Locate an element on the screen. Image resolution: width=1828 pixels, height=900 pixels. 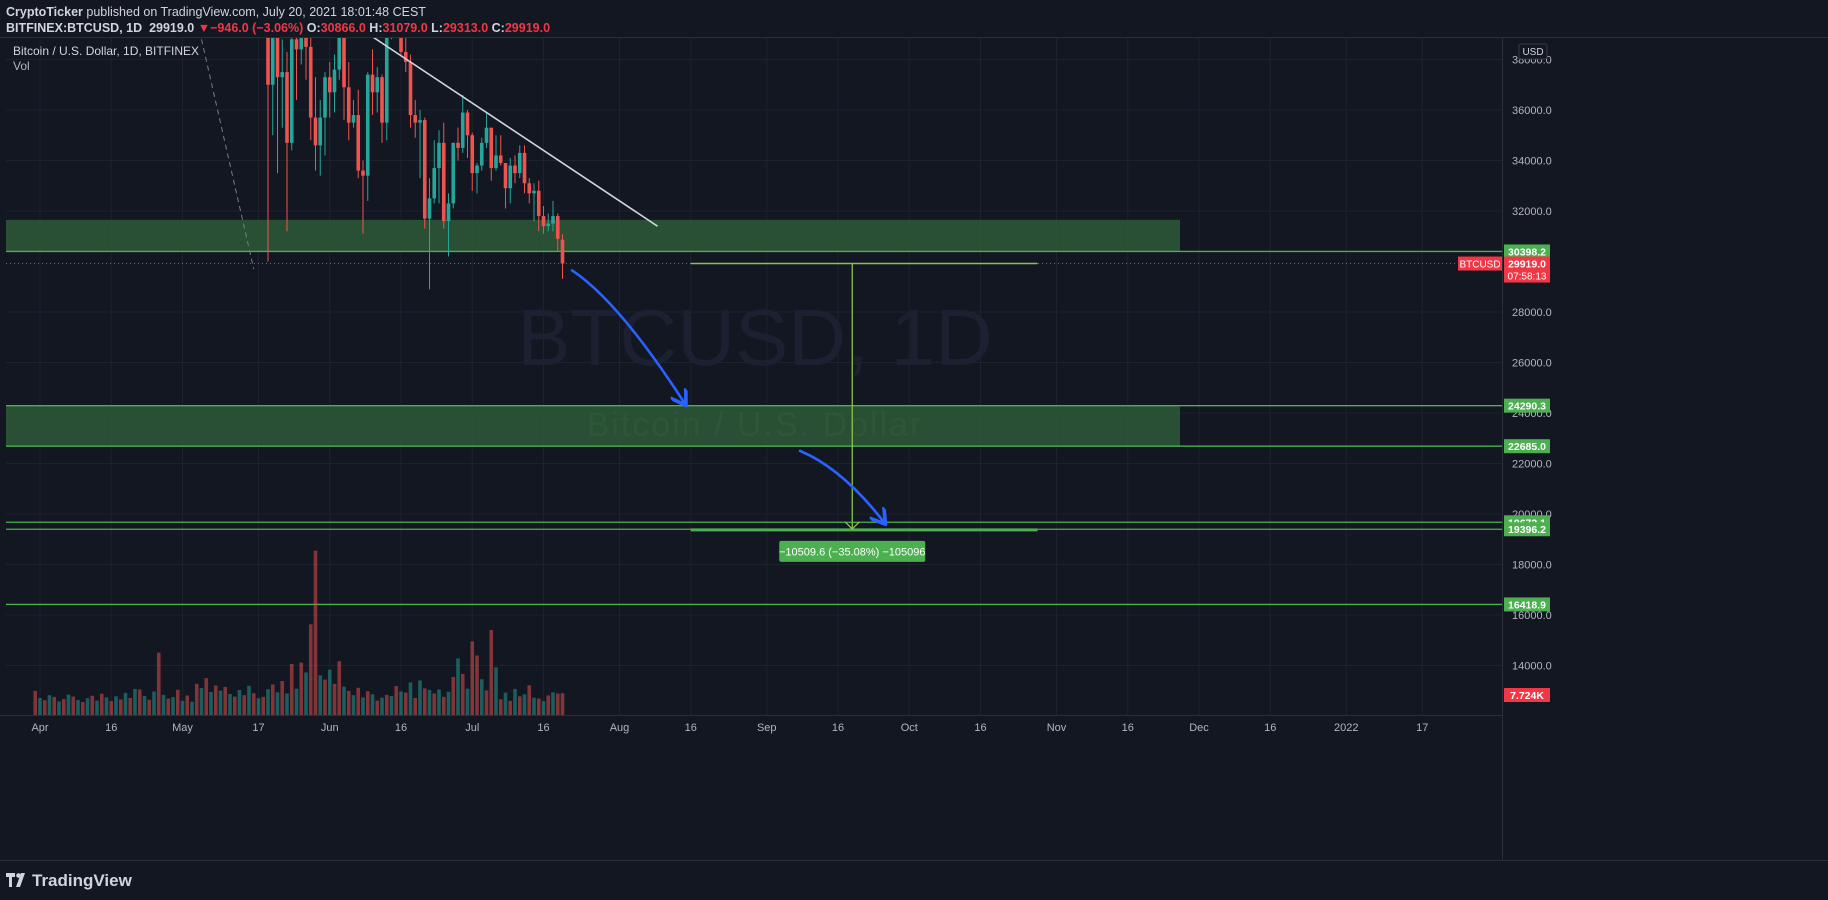
low-value: 29313.0 is located at coordinates (465, 28).